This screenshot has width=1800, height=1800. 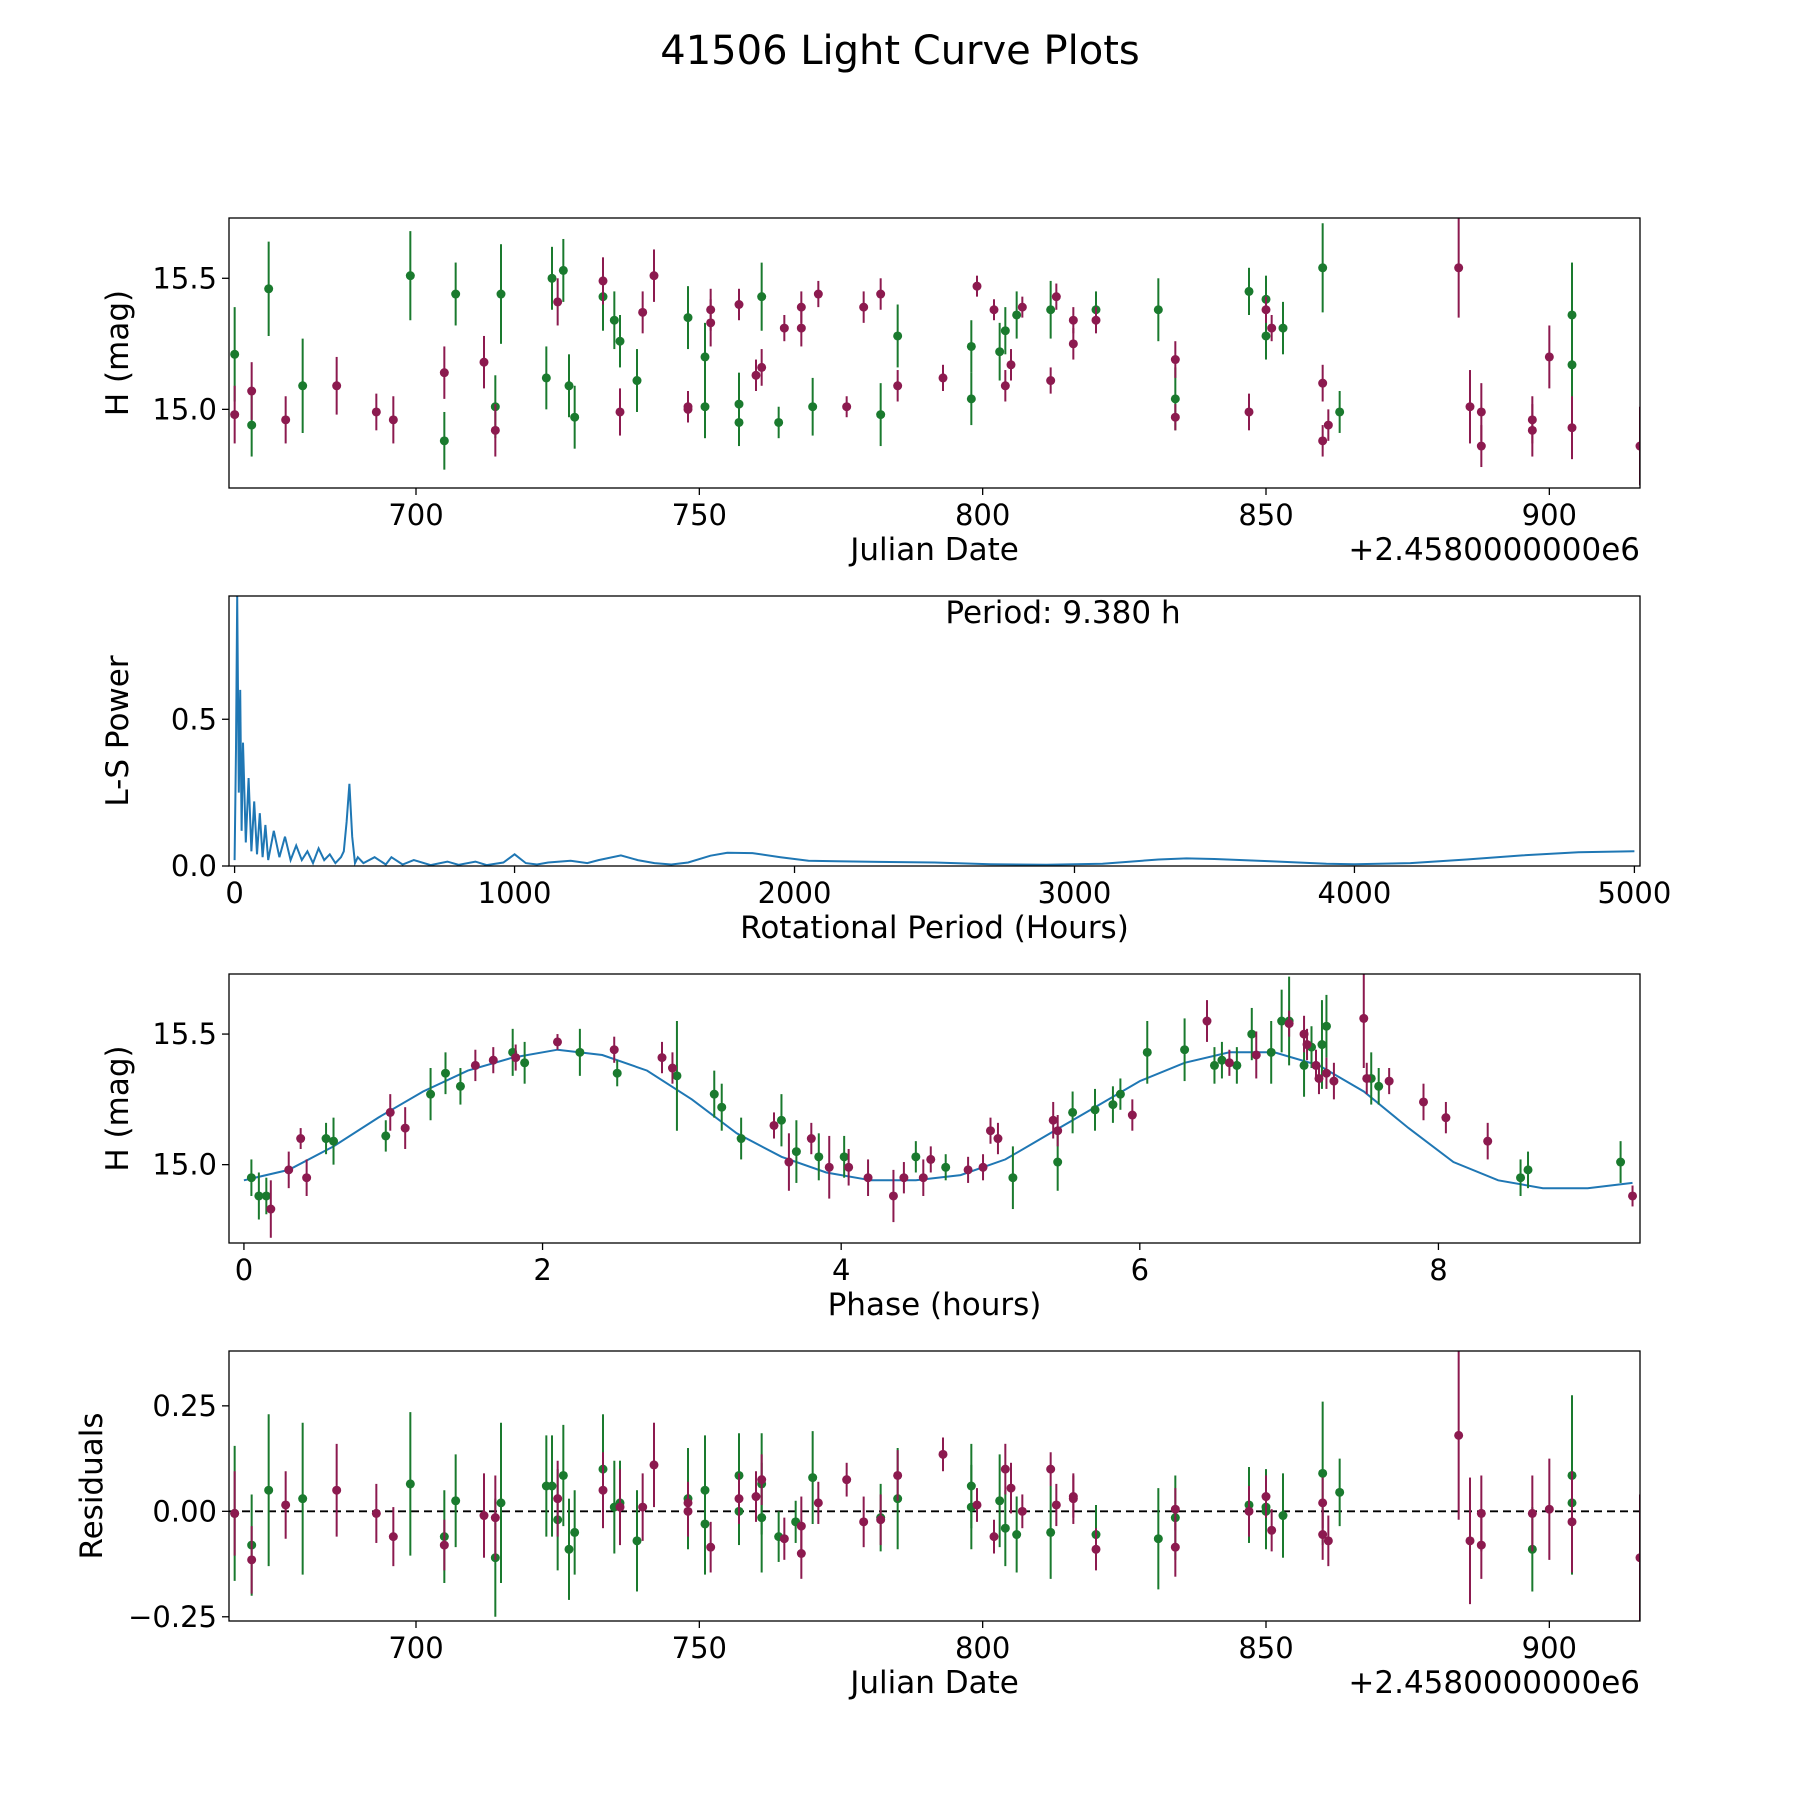 What do you see at coordinates (118, 730) in the screenshot?
I see `periodogram-y-axis-label: L-S Power` at bounding box center [118, 730].